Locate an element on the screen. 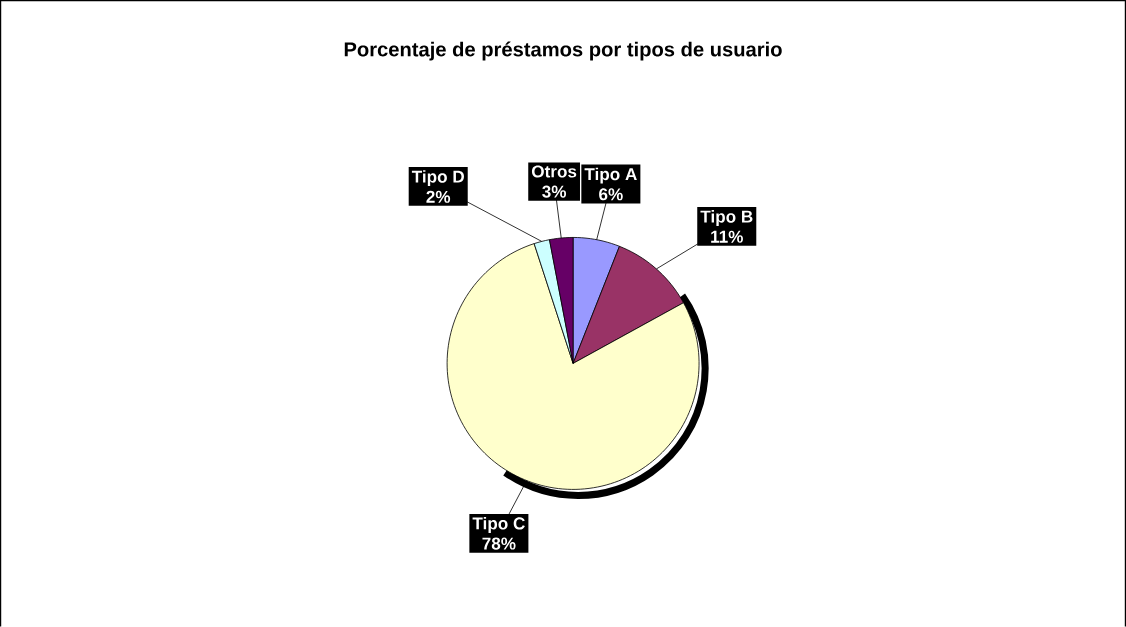 The image size is (1126, 627). slice-label: Tipo B is located at coordinates (726, 218).